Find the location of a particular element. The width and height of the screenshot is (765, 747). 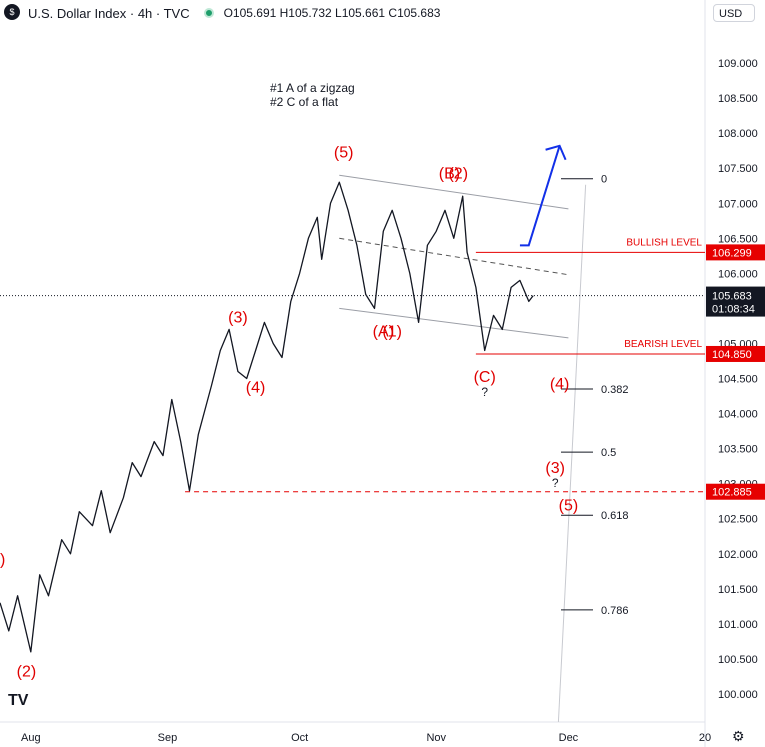

gear-icon: ⚙ is located at coordinates (738, 736).